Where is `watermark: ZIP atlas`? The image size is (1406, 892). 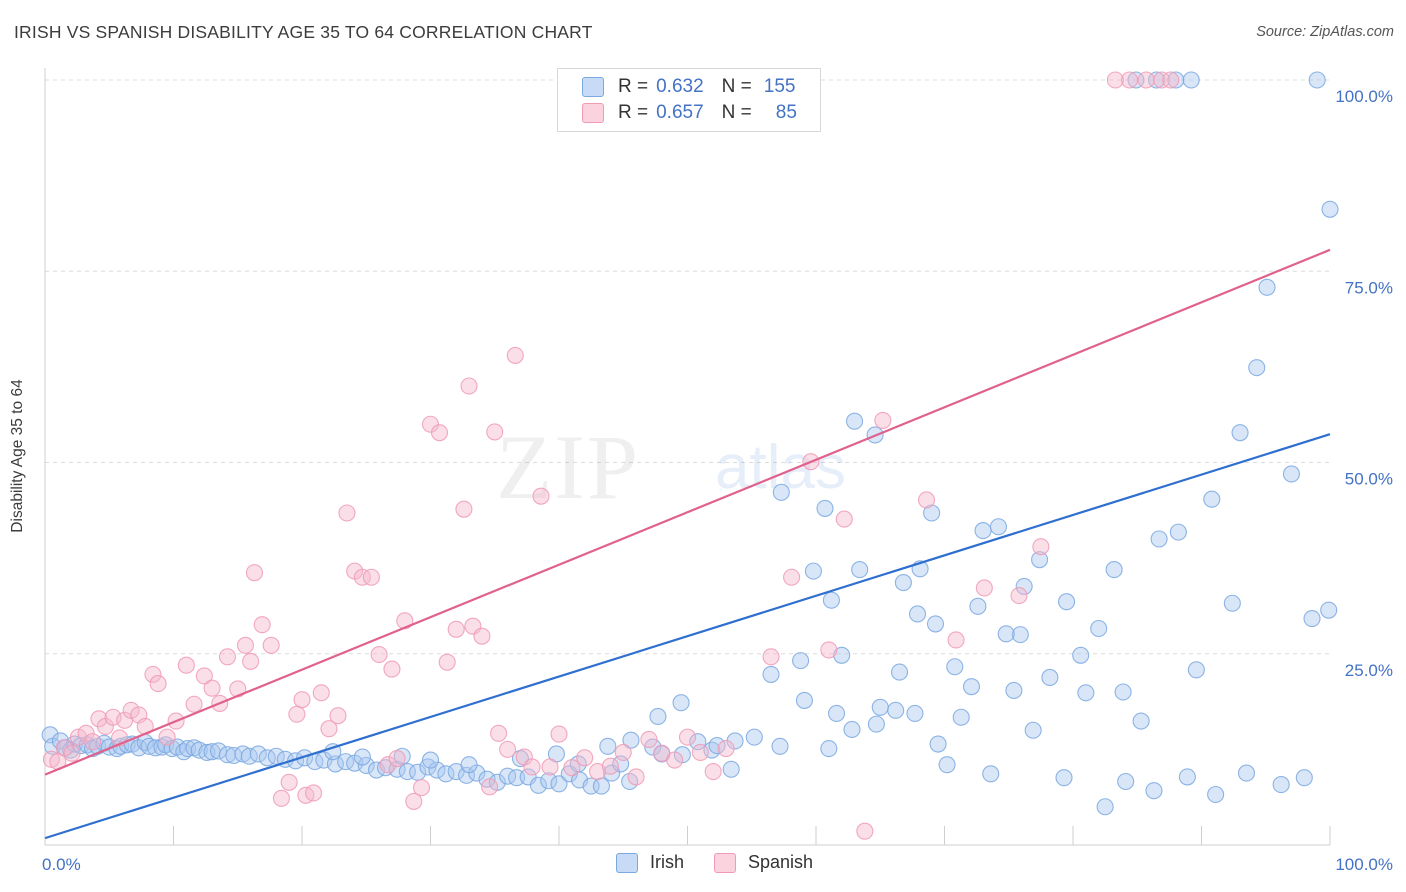
watermark: ZIP atlas is located at coordinates (671, 467).